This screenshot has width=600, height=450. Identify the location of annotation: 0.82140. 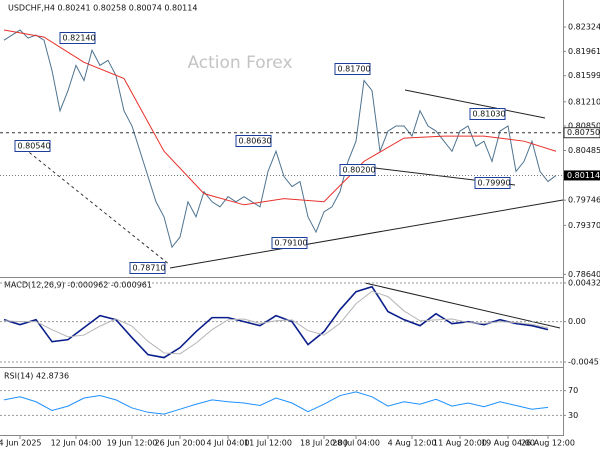
(79, 38).